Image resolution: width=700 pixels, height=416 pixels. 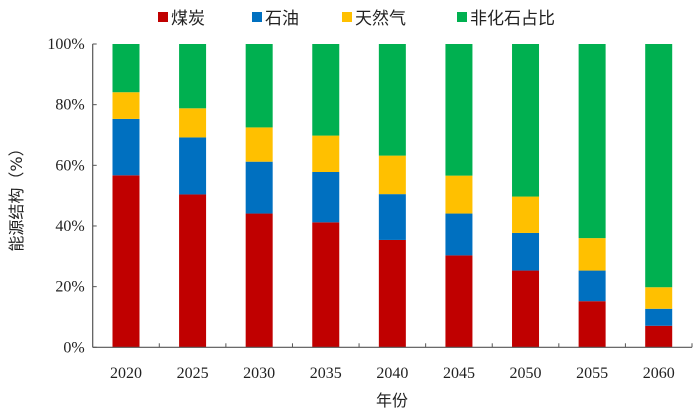 I want to click on legend-label: 煤炭, so click(x=188, y=19).